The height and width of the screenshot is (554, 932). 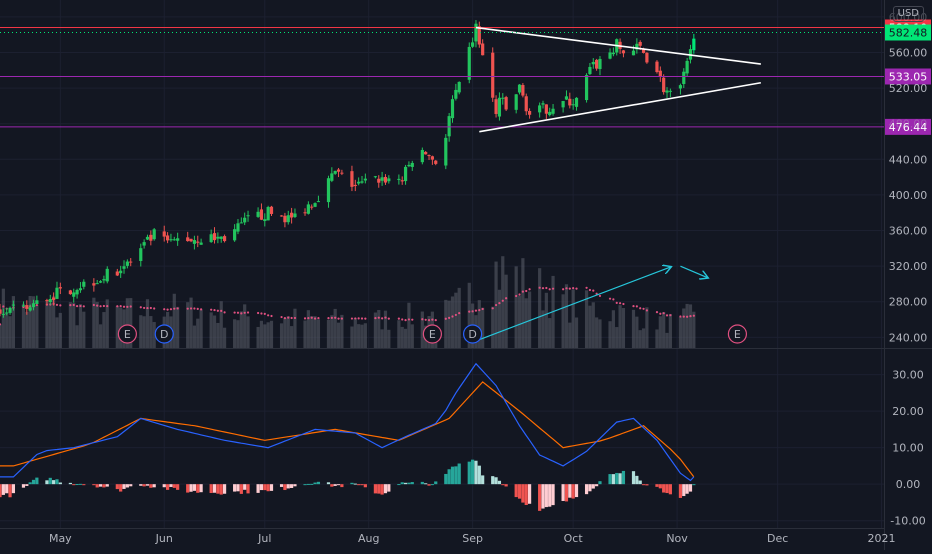 I want to click on volume-ma-dots, so click(x=347, y=306).